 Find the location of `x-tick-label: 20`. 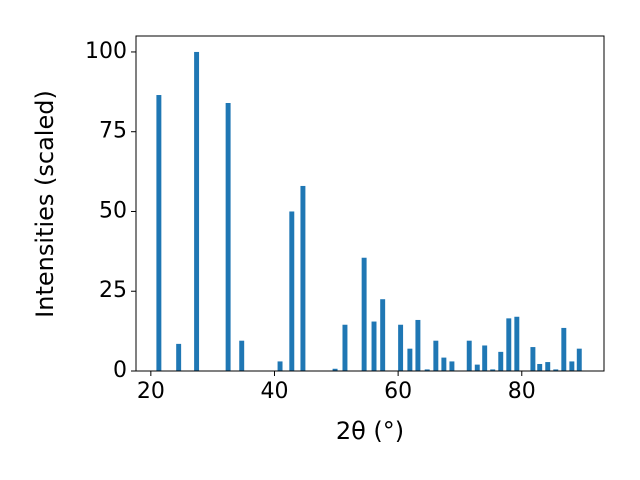

x-tick-label: 20 is located at coordinates (151, 391).